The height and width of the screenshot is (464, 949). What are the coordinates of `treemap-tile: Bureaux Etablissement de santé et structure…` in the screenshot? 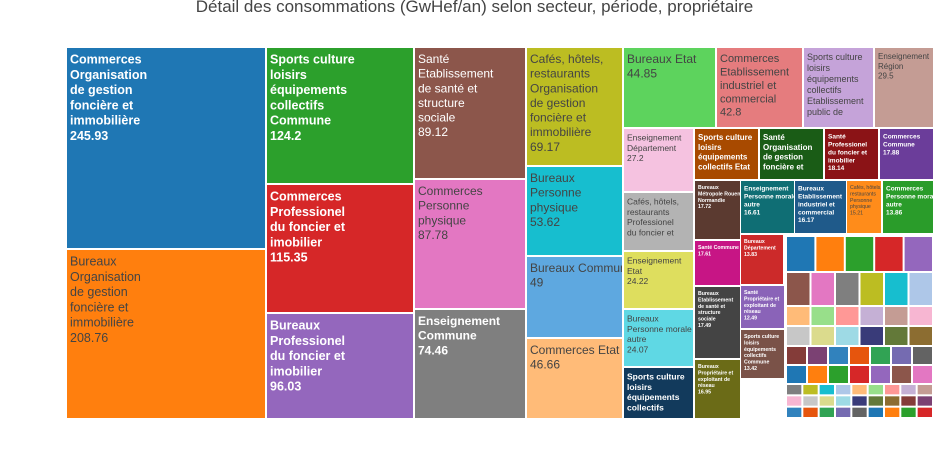 It's located at (717, 322).